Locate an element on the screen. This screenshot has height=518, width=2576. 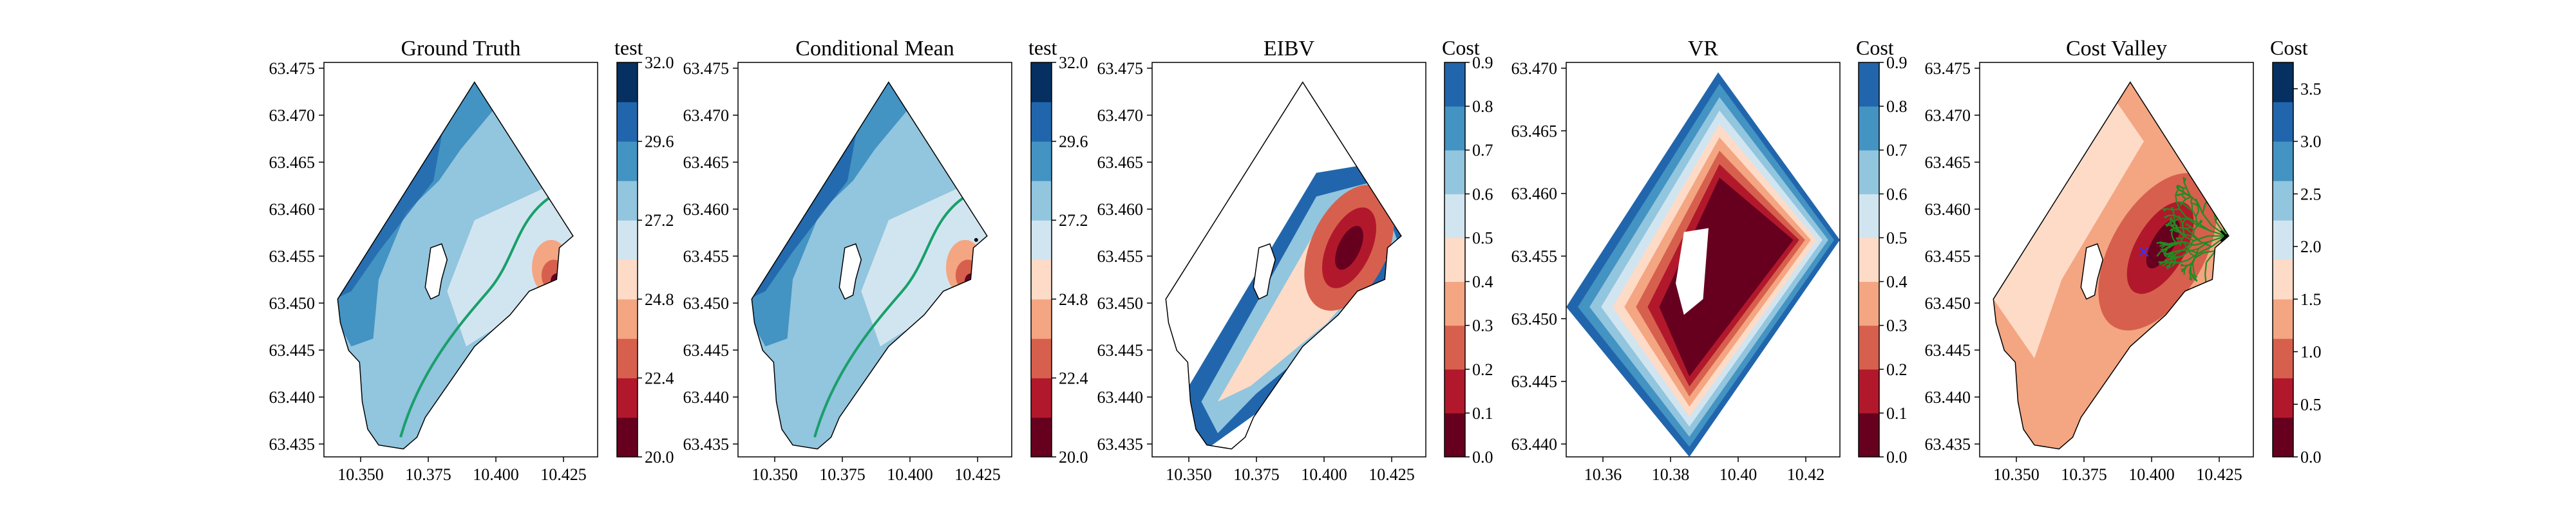
ytick-label-1-4: 63.455 is located at coordinates (707, 256).